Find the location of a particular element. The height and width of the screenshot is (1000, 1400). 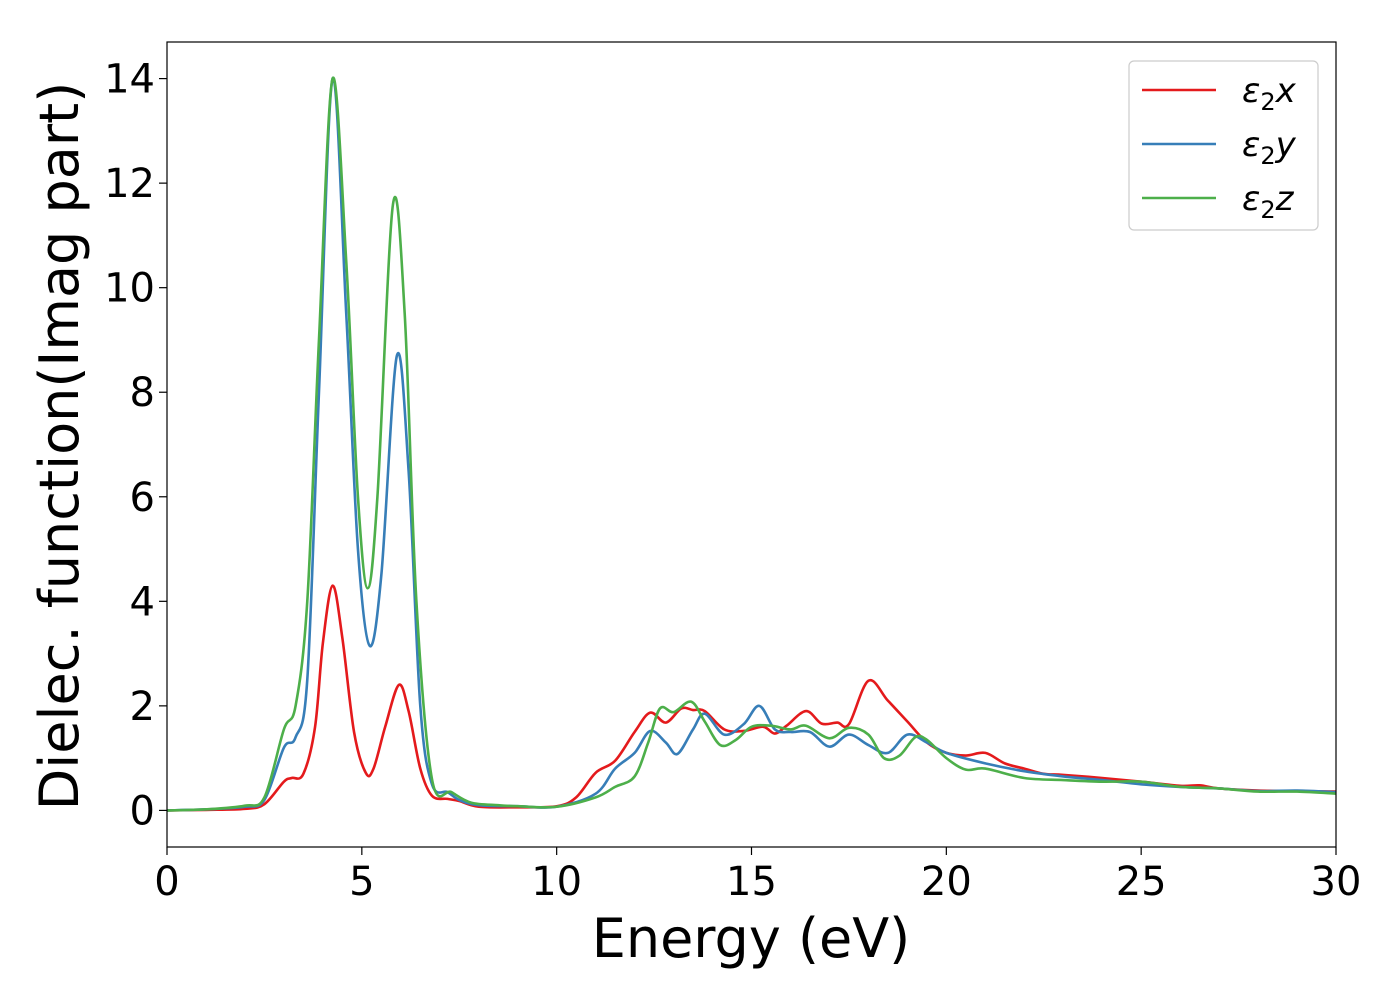

x-tick-label: 30 is located at coordinates (1336, 882).